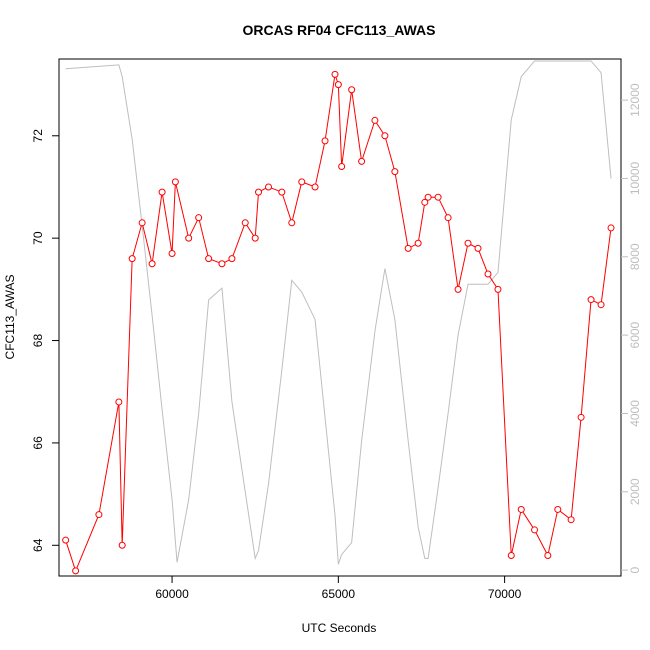 The width and height of the screenshot is (650, 650). Describe the element at coordinates (38, 545) in the screenshot. I see `y-tick-label: 64` at that location.